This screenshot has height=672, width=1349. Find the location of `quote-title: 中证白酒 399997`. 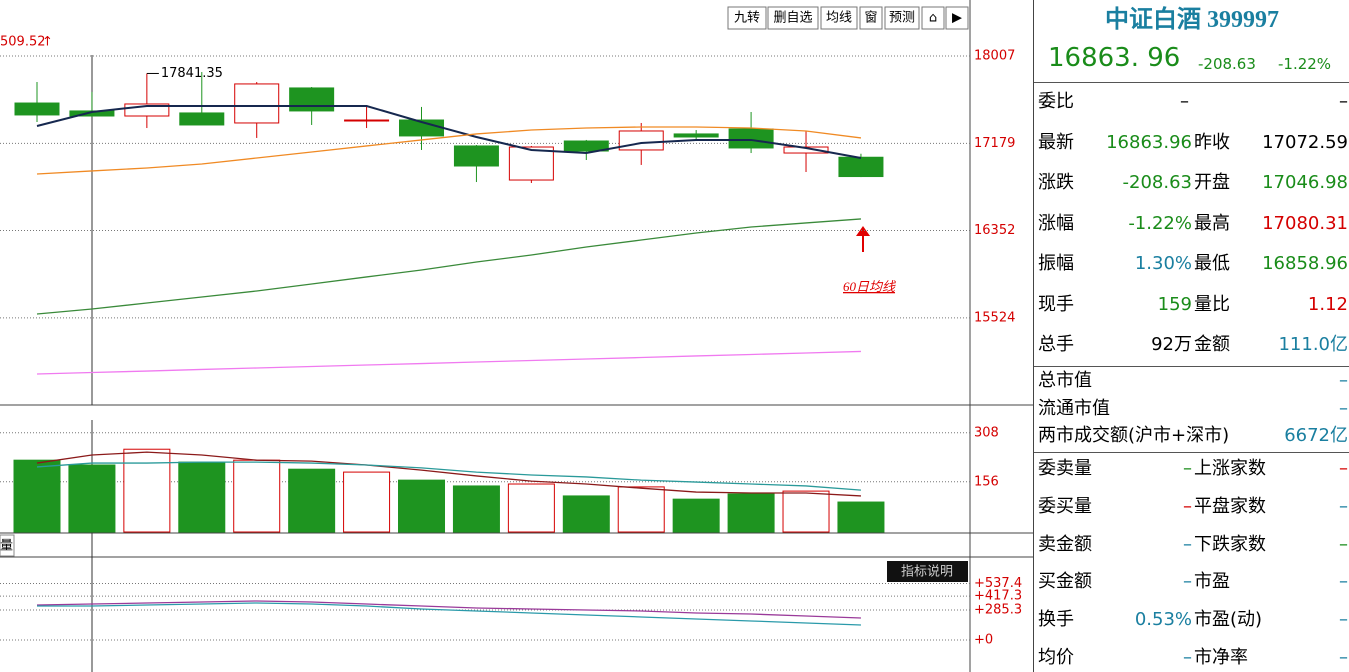

quote-title: 中证白酒 399997 is located at coordinates (1192, 20).